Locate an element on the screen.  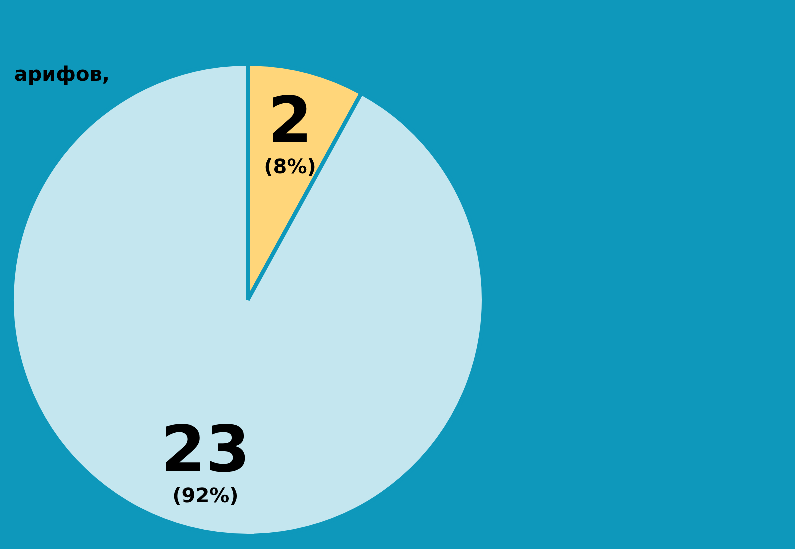
text: 2 (8%) is located at coordinates (290, 131).